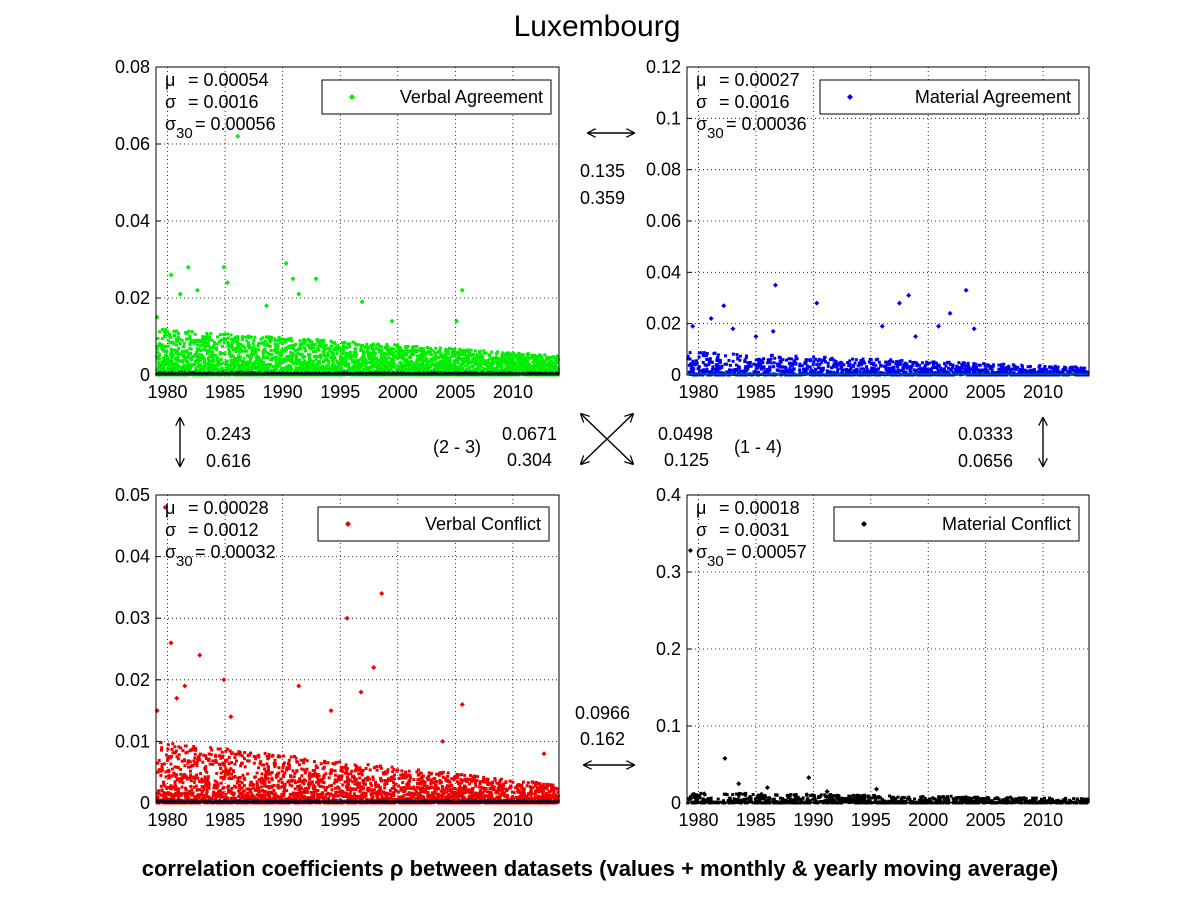  What do you see at coordinates (132, 144) in the screenshot?
I see `y-tick-label: 0.06` at bounding box center [132, 144].